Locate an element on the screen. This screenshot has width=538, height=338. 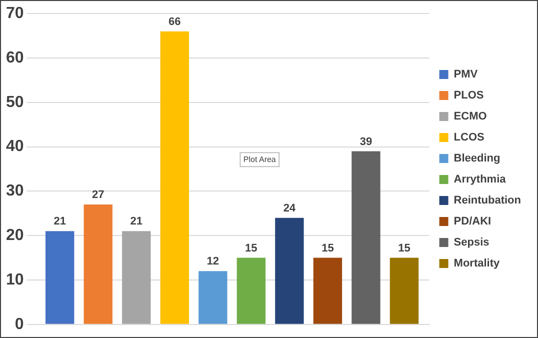
legend-label: Sepsis is located at coordinates (472, 242).